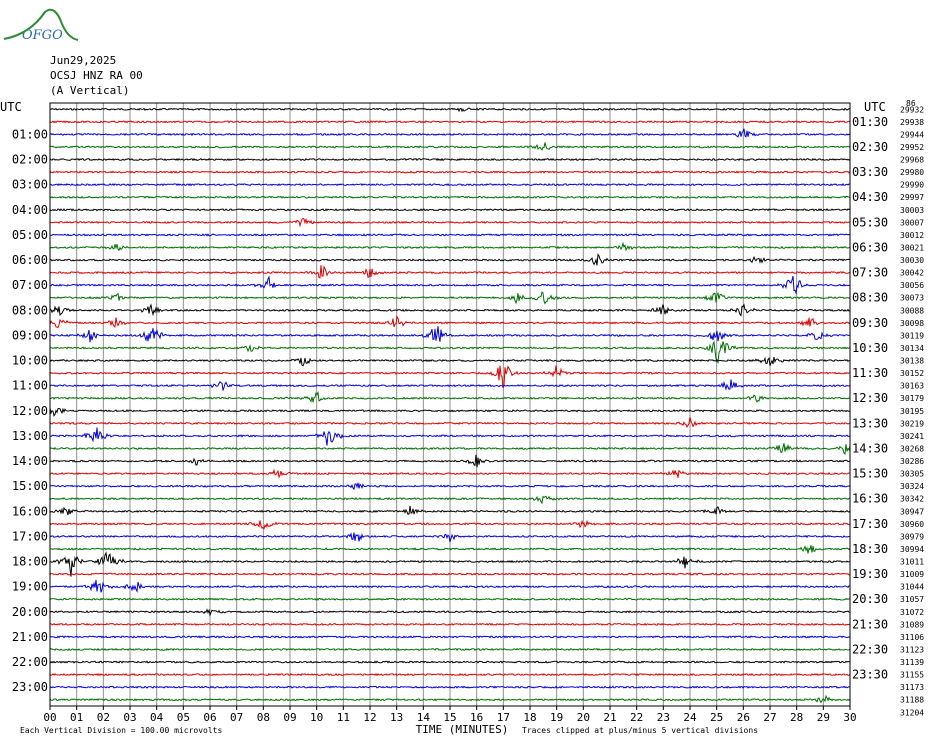  Describe the element at coordinates (870, 172) in the screenshot. I see `right-hour-label: 03:30` at that location.